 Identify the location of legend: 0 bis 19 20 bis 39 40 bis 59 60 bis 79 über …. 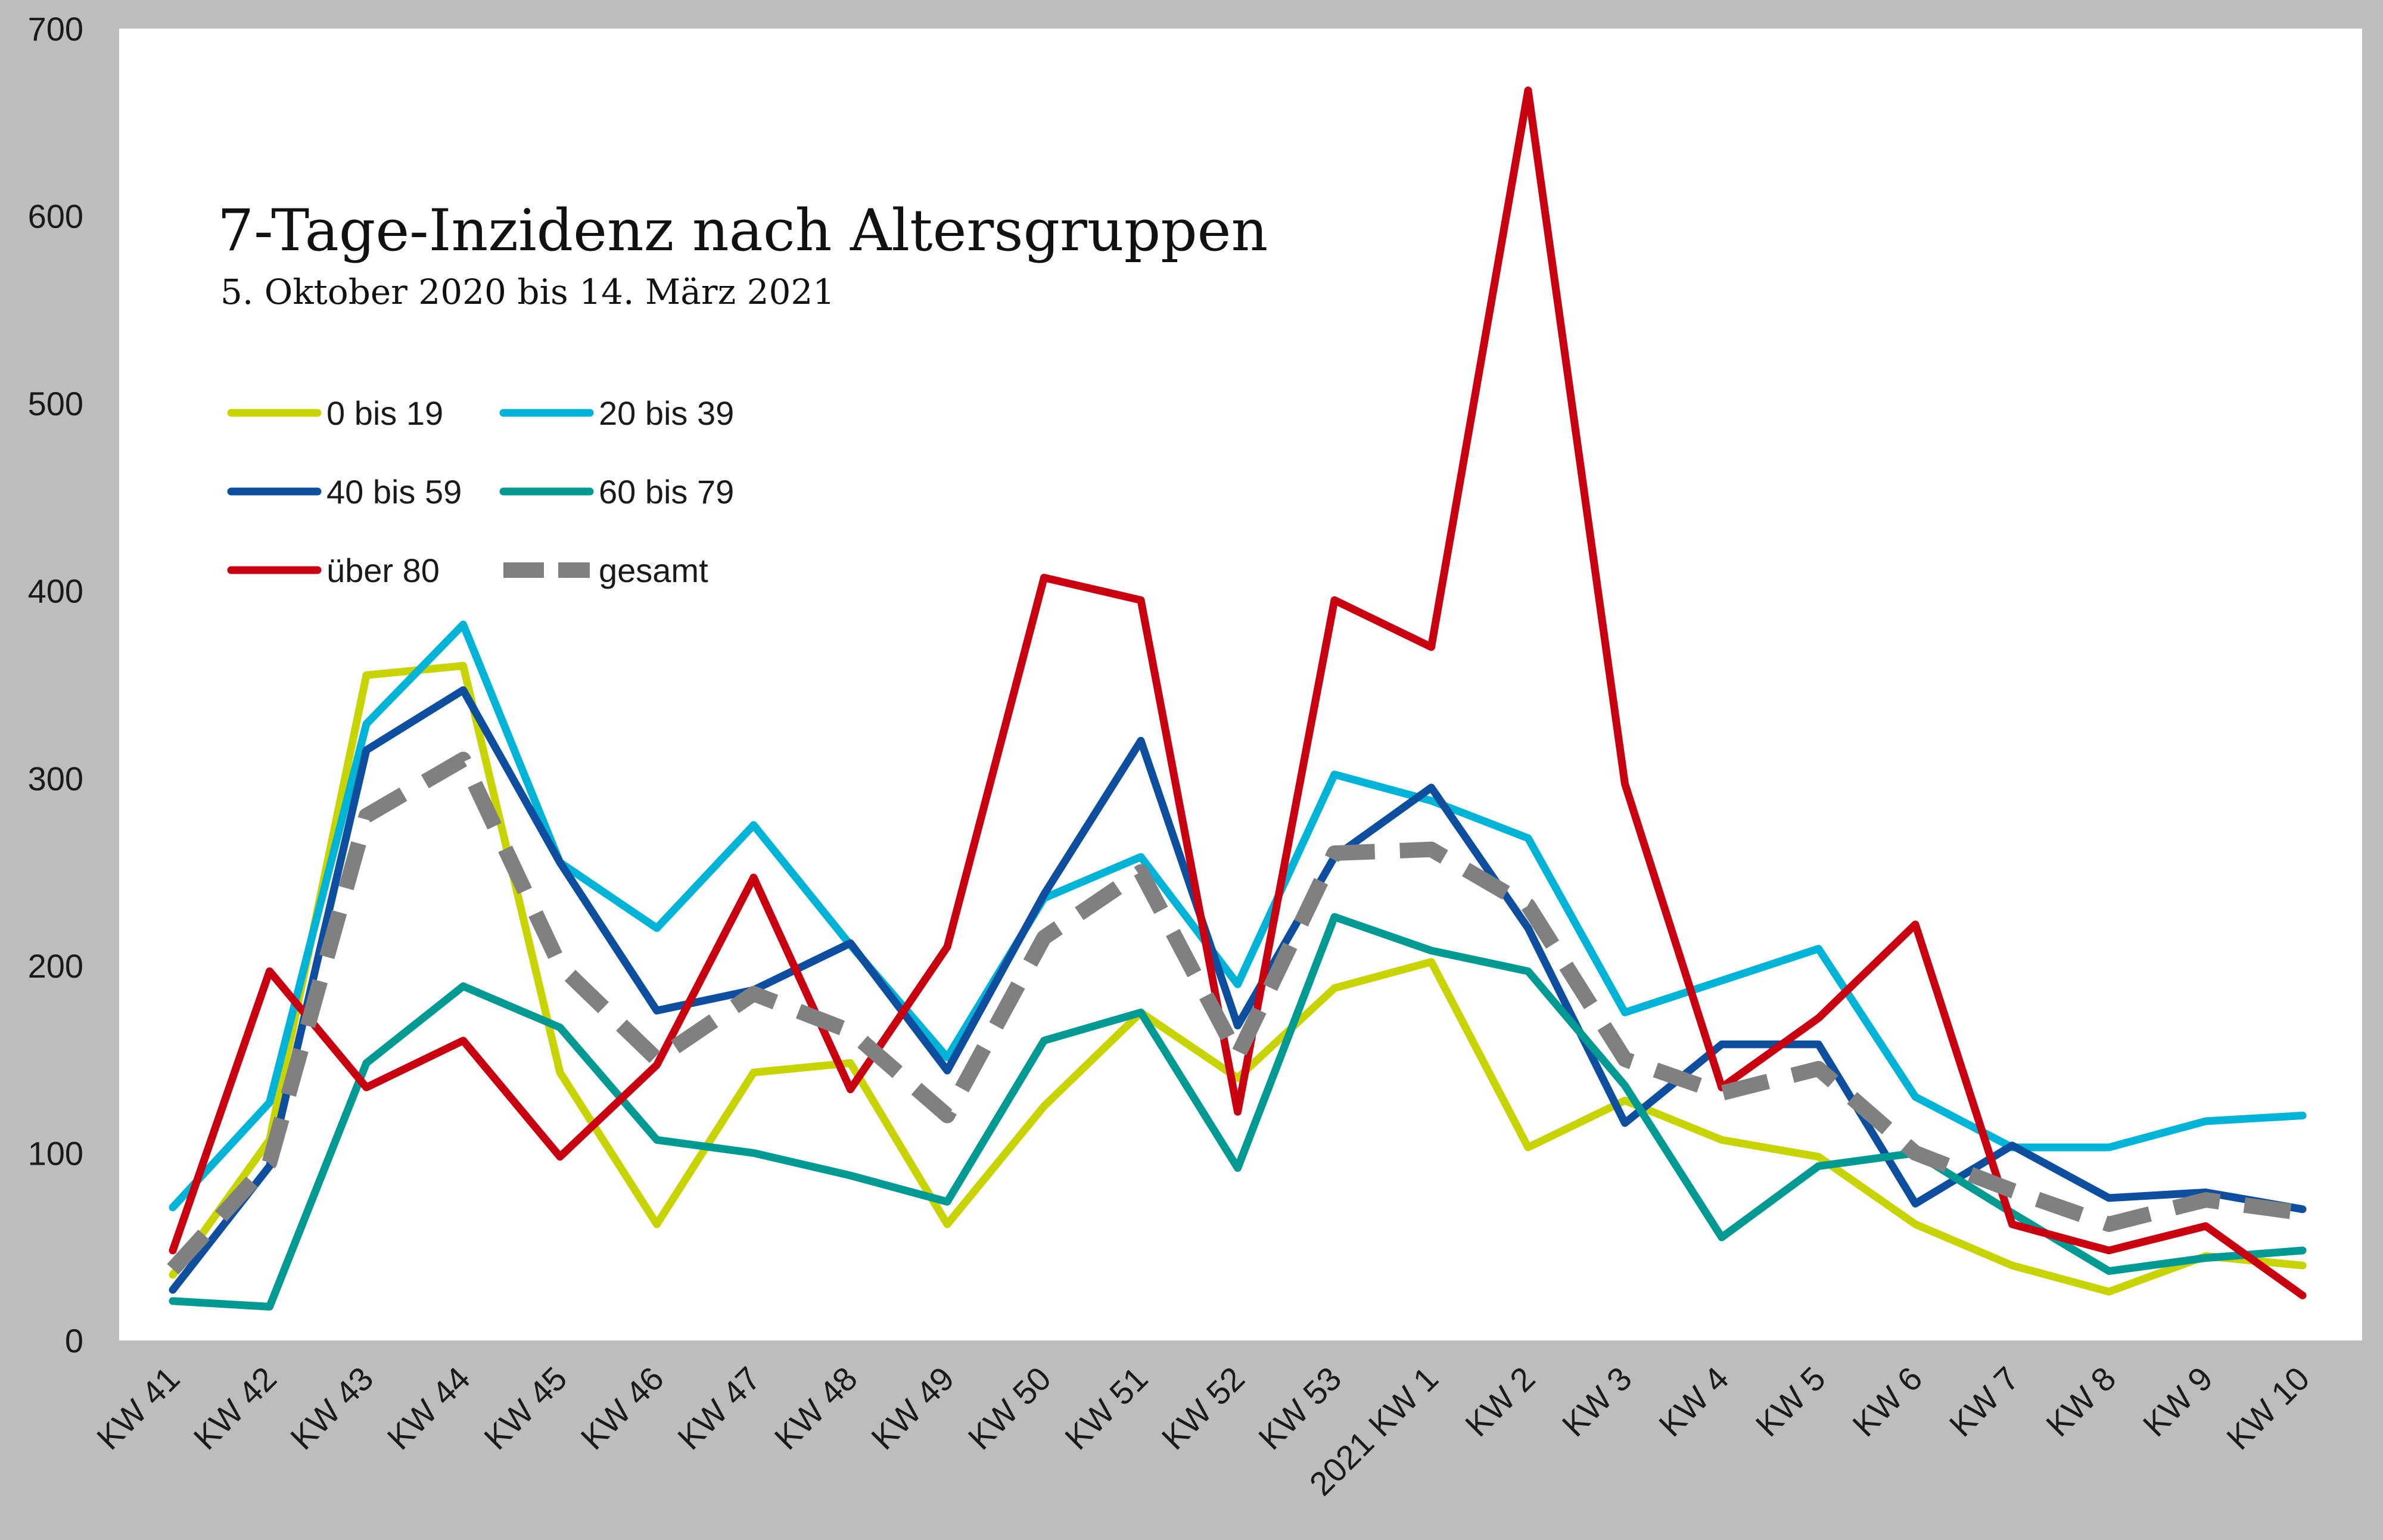
(480, 491).